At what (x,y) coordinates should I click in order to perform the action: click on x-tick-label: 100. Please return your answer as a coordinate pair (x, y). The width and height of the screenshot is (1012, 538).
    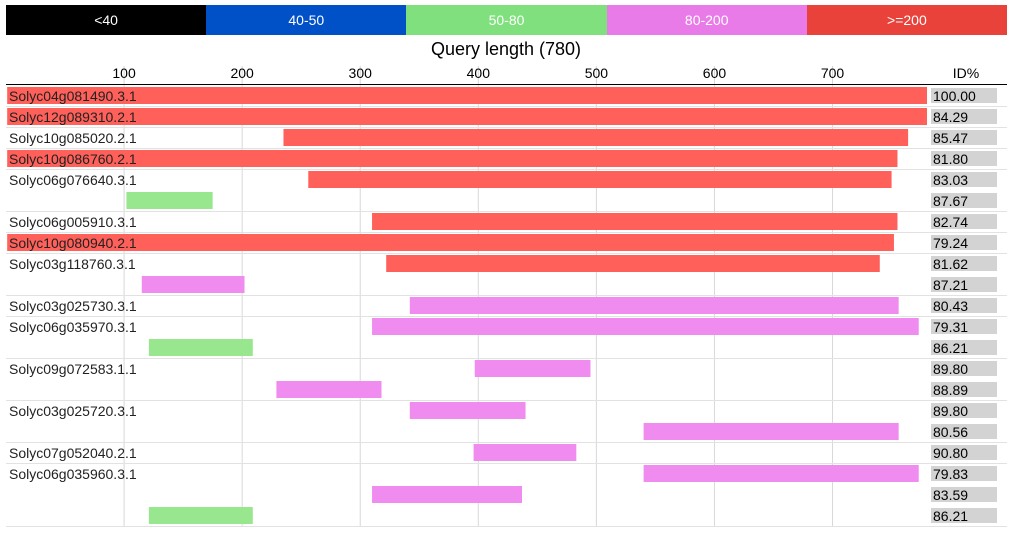
    Looking at the image, I should click on (124, 73).